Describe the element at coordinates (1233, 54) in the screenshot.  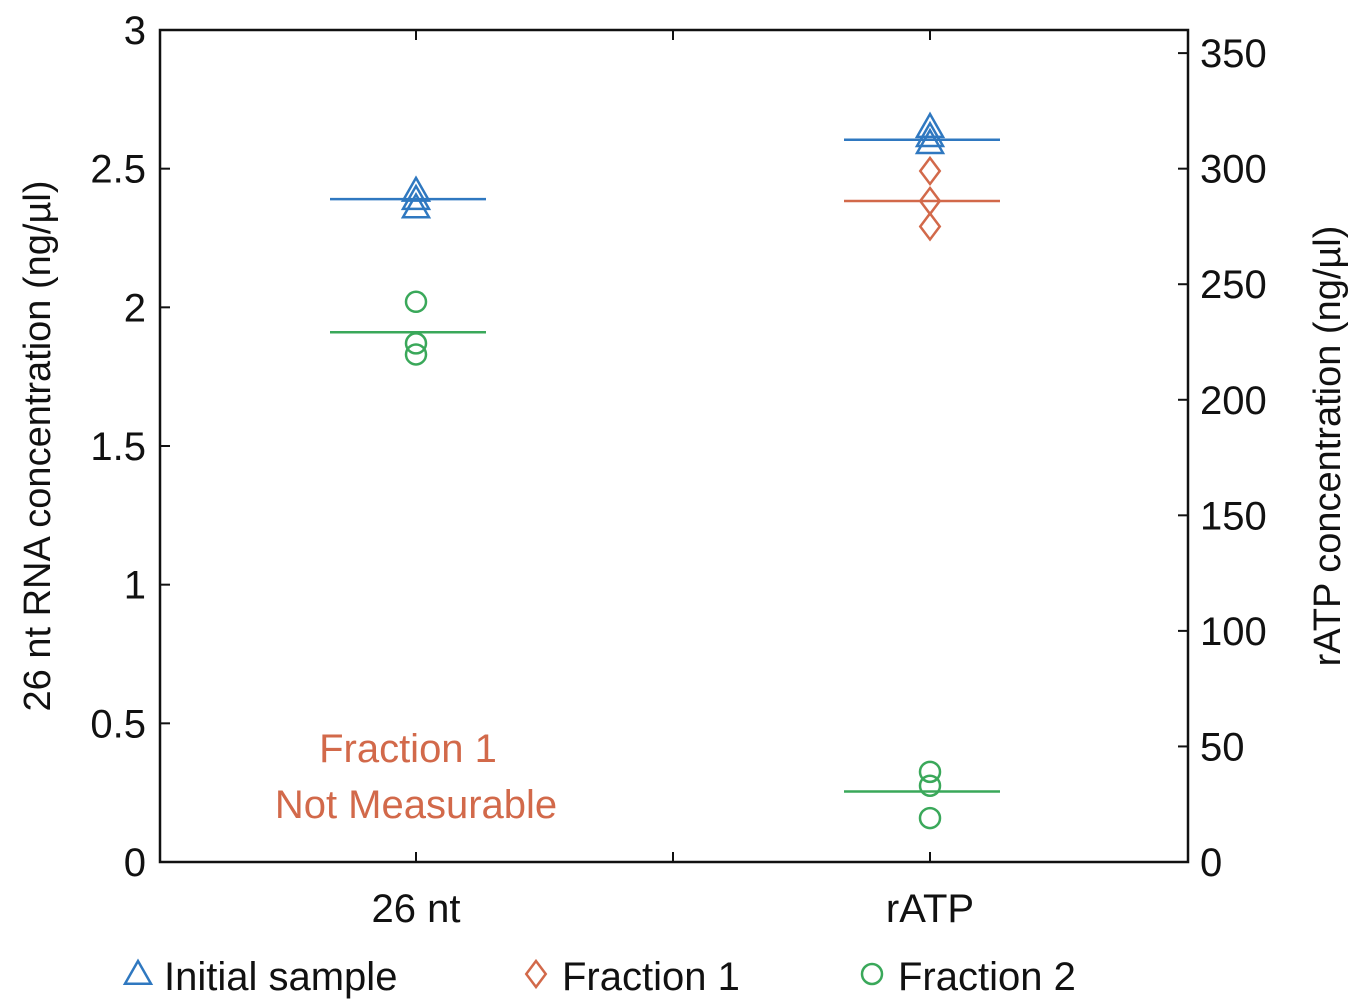
I see `right-y-tick-label: 350` at that location.